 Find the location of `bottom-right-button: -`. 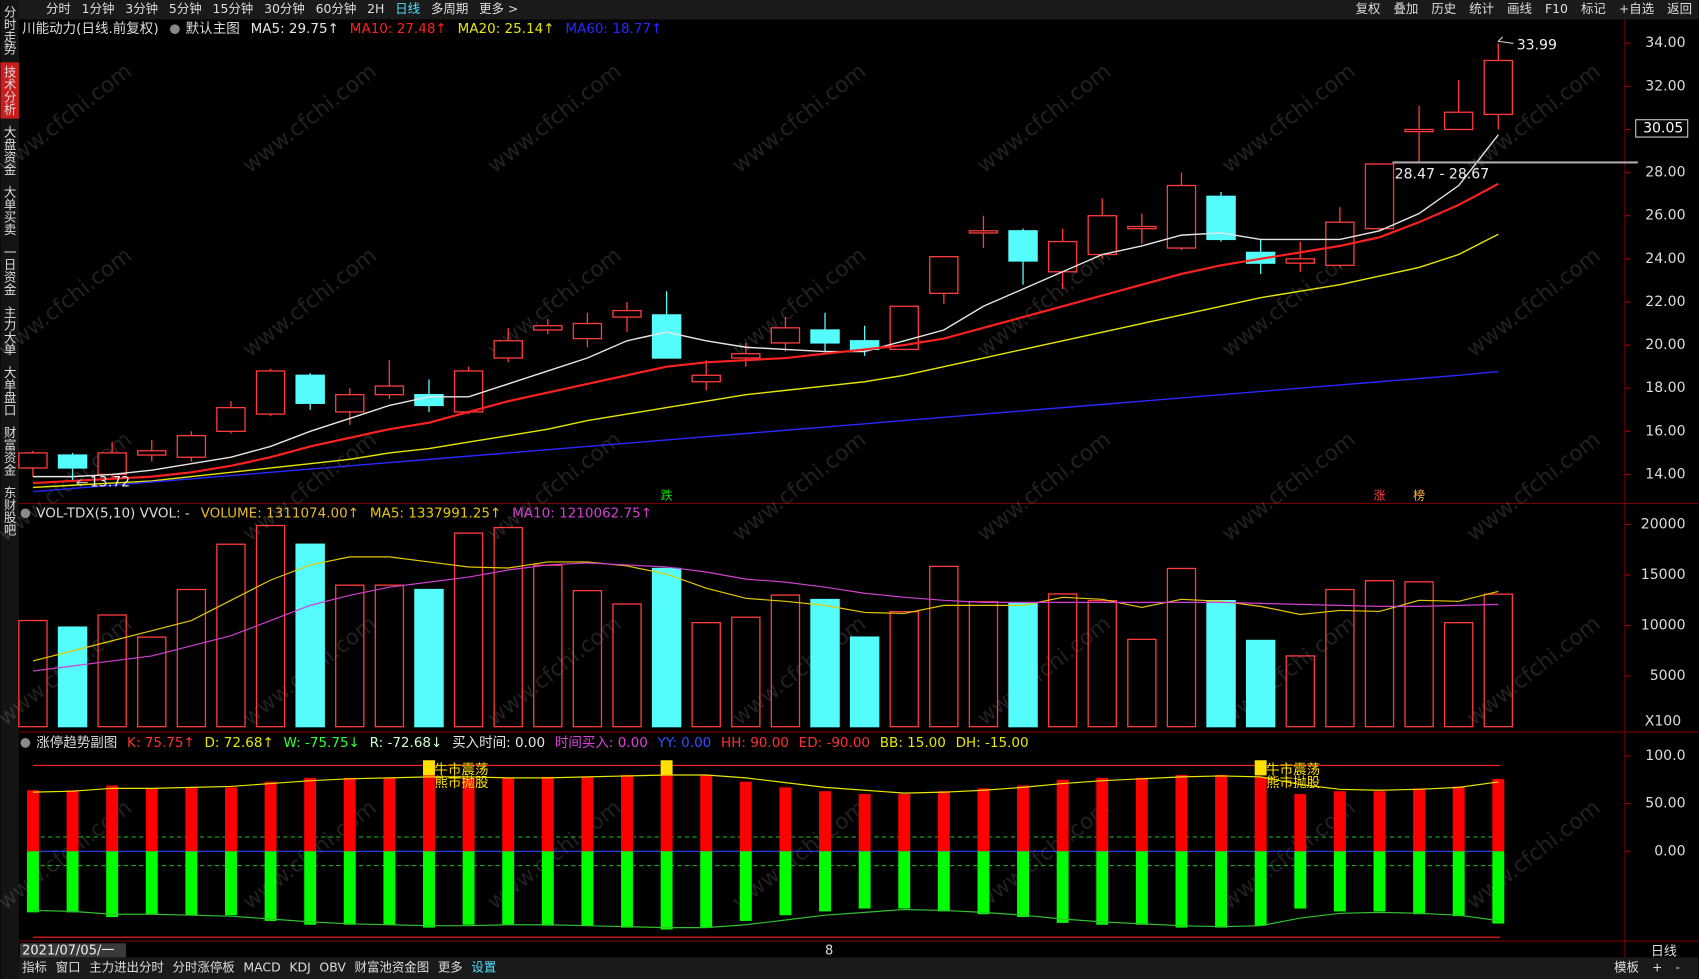

bottom-right-button: - is located at coordinates (1677, 967).